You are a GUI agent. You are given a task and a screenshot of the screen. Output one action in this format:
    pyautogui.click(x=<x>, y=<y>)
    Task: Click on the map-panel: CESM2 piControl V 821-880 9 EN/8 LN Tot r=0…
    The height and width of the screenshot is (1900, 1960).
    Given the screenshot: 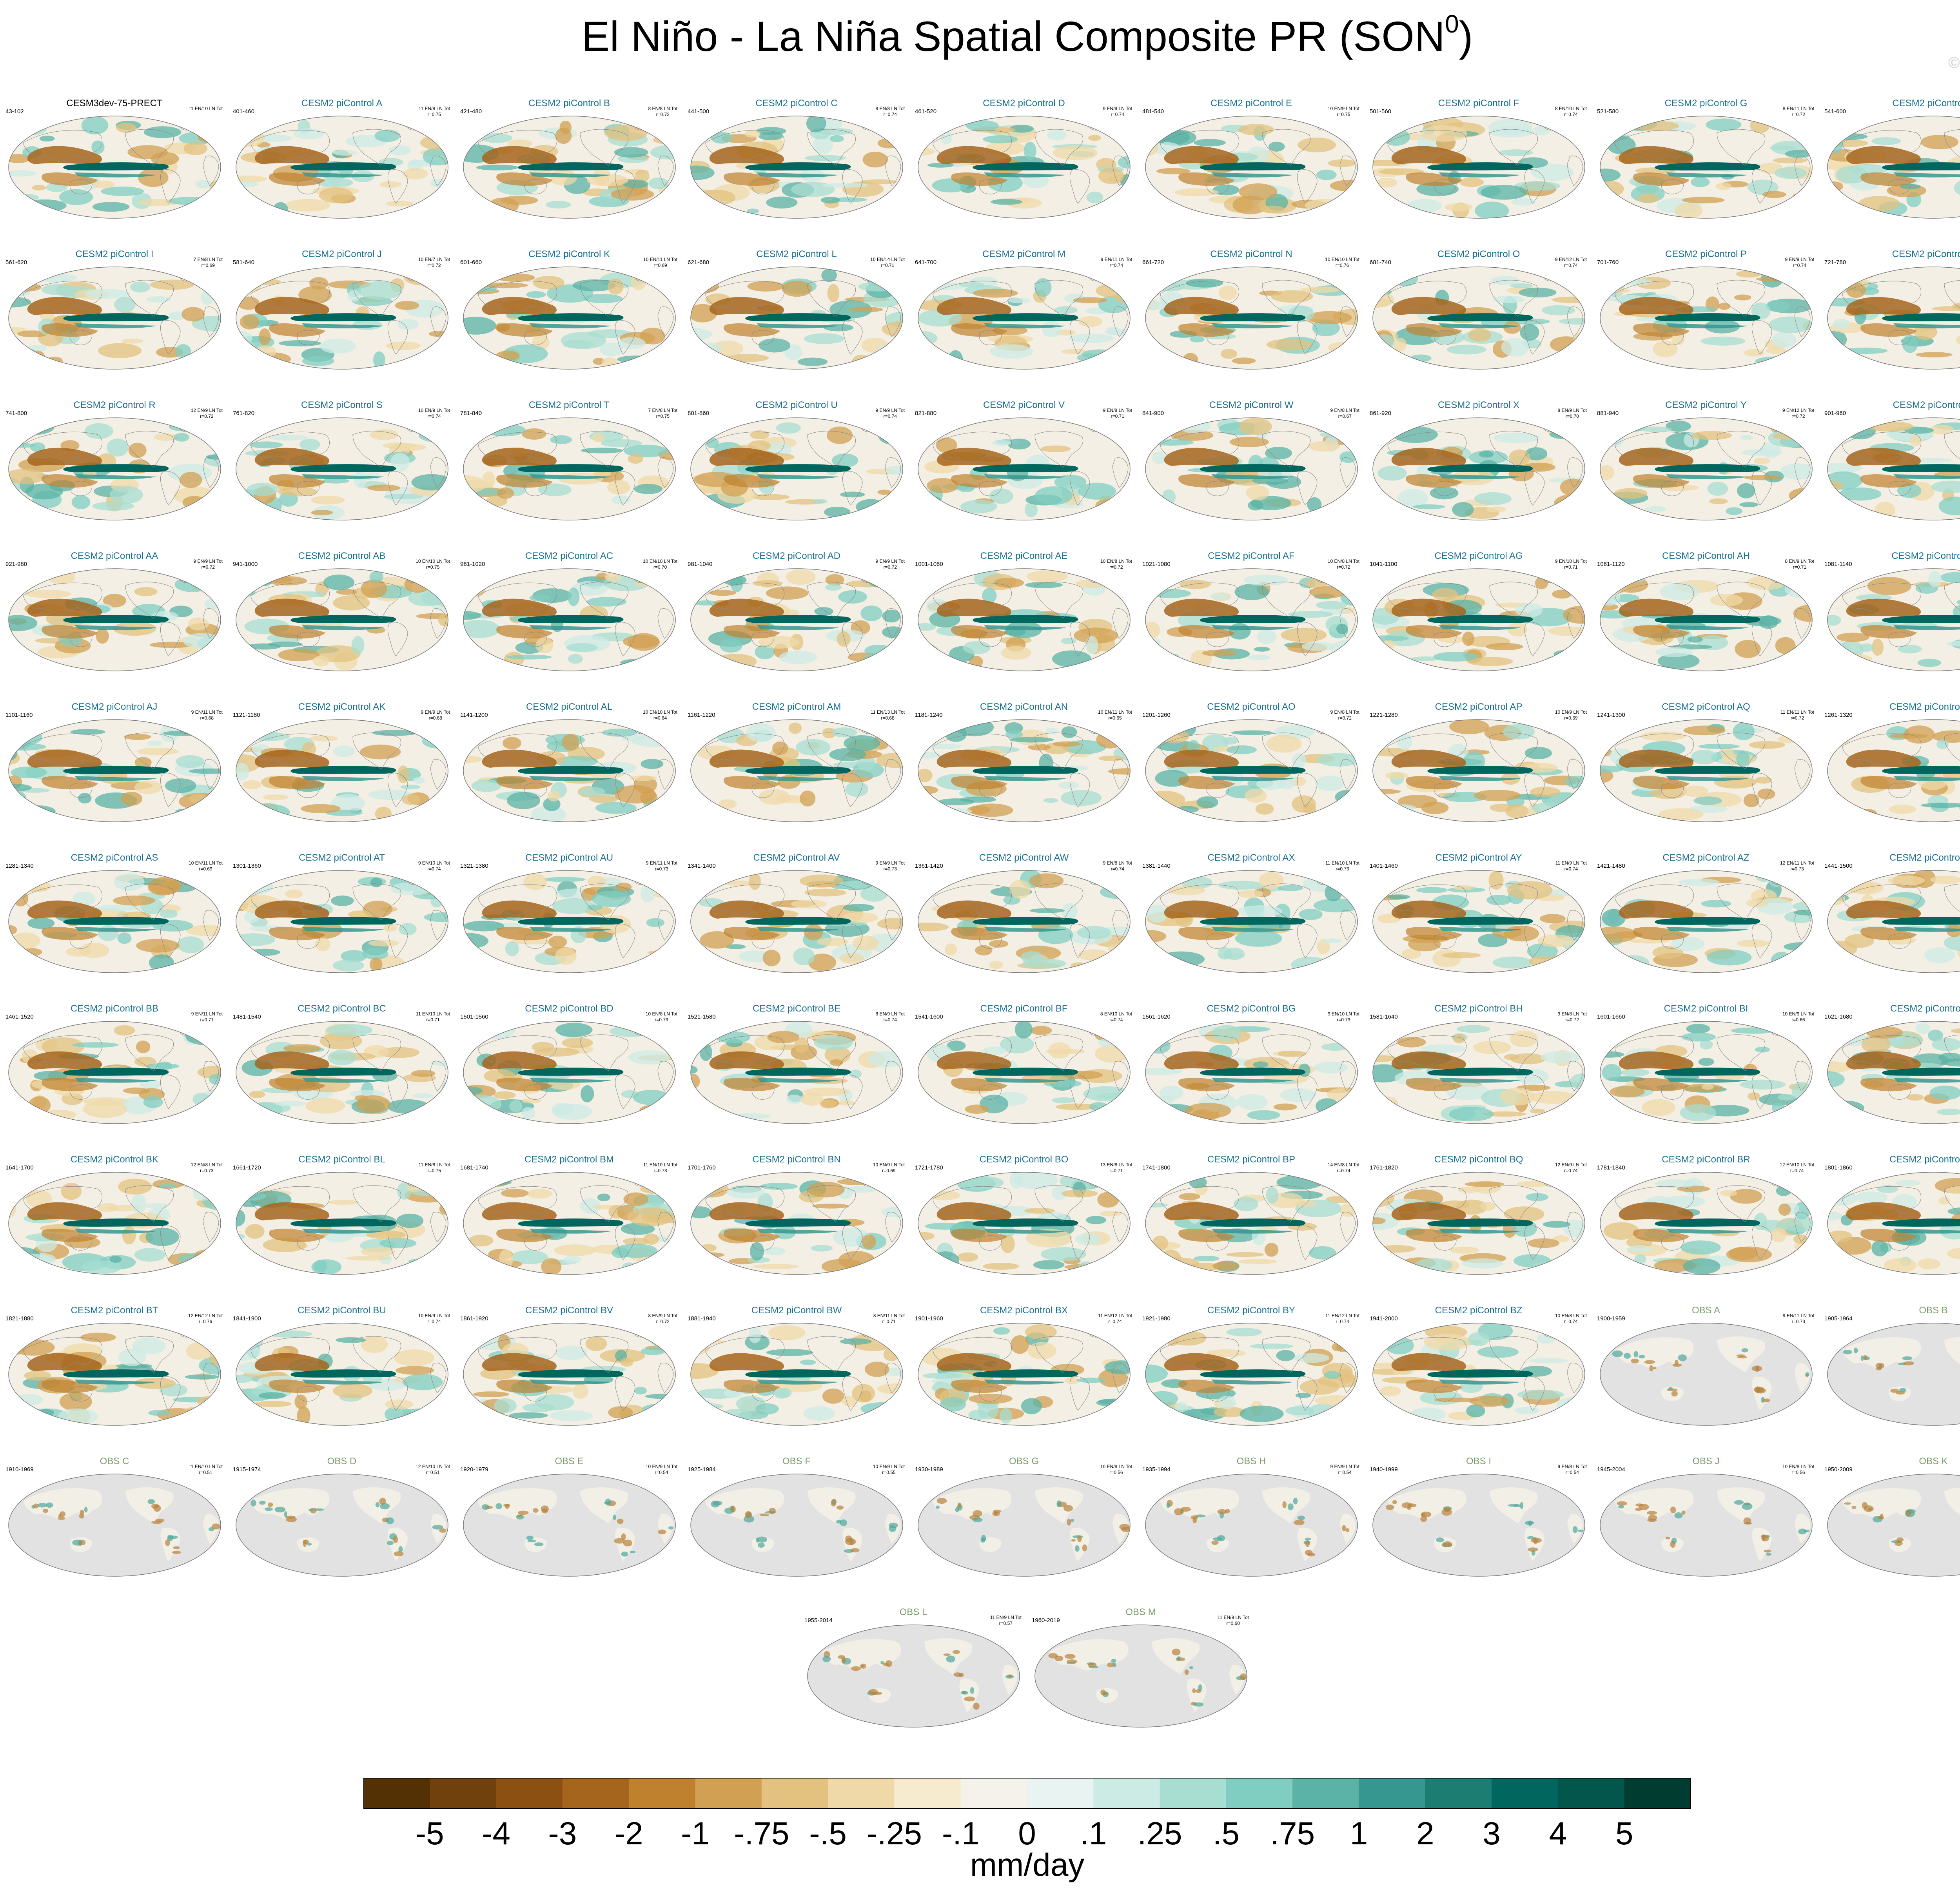 What is the action you would take?
    pyautogui.click(x=1024, y=461)
    